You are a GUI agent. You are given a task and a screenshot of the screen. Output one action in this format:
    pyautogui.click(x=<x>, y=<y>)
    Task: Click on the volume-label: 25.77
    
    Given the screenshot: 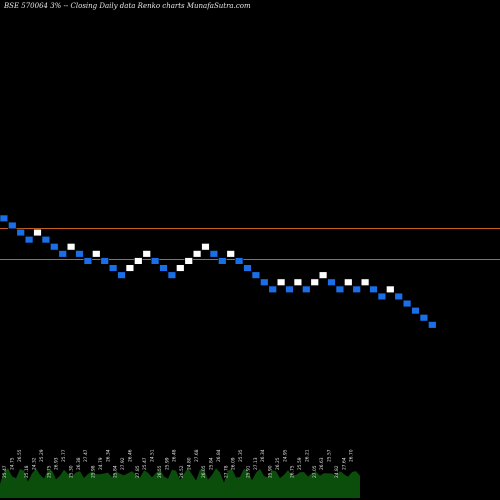 What is the action you would take?
    pyautogui.click(x=64, y=455)
    